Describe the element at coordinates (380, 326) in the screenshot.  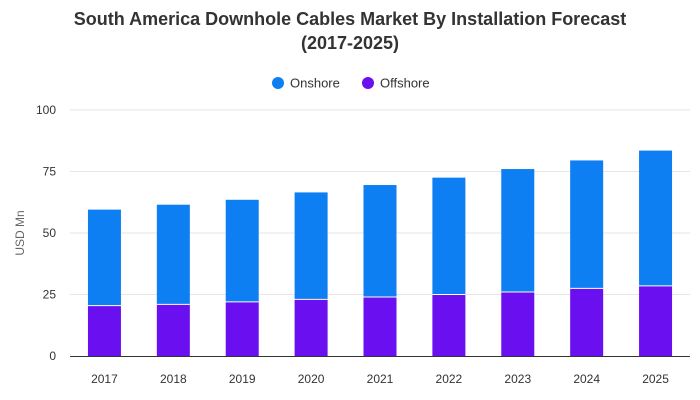
I see `bar-offshore-2021` at that location.